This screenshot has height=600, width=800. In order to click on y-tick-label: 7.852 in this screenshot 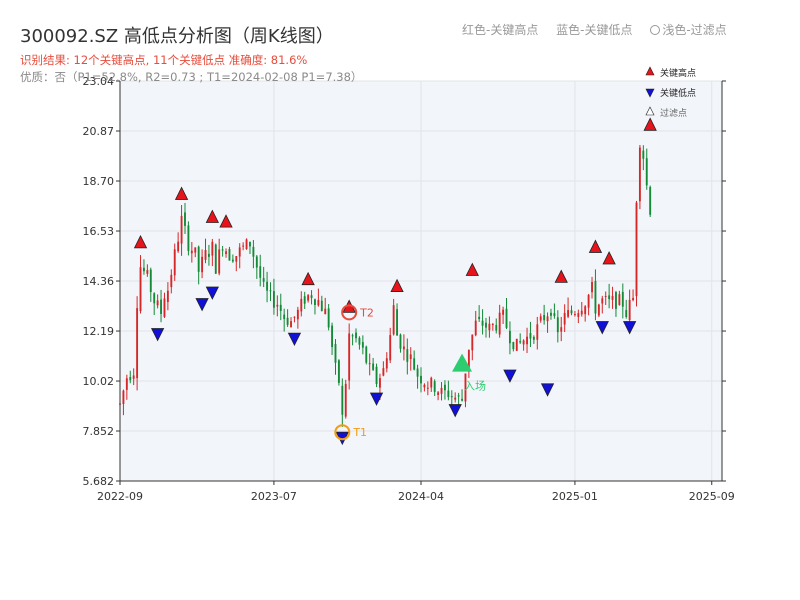, I will do `click(99, 431)`.